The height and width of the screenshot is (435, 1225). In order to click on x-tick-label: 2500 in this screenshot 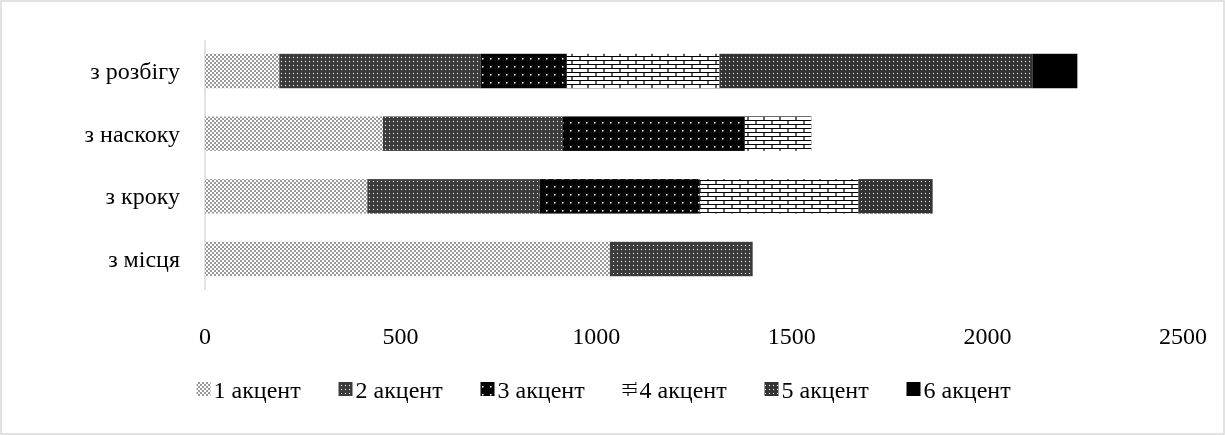, I will do `click(1183, 336)`.